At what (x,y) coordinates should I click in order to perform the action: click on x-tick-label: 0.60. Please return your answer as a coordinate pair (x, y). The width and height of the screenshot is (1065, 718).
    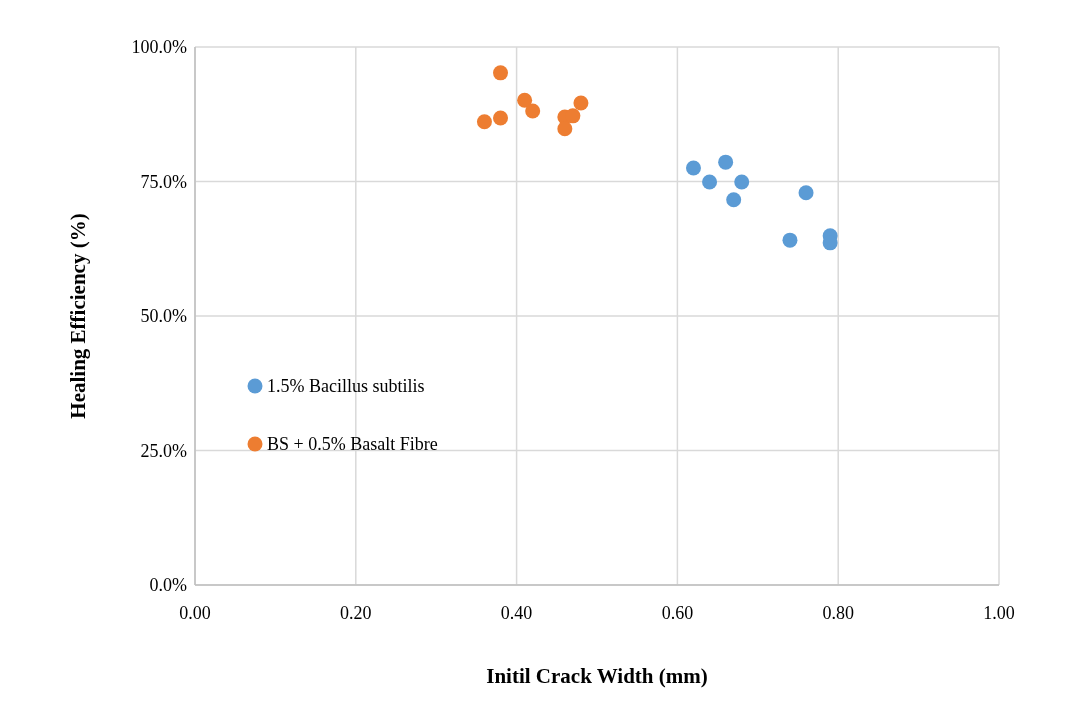
    Looking at the image, I should click on (677, 613).